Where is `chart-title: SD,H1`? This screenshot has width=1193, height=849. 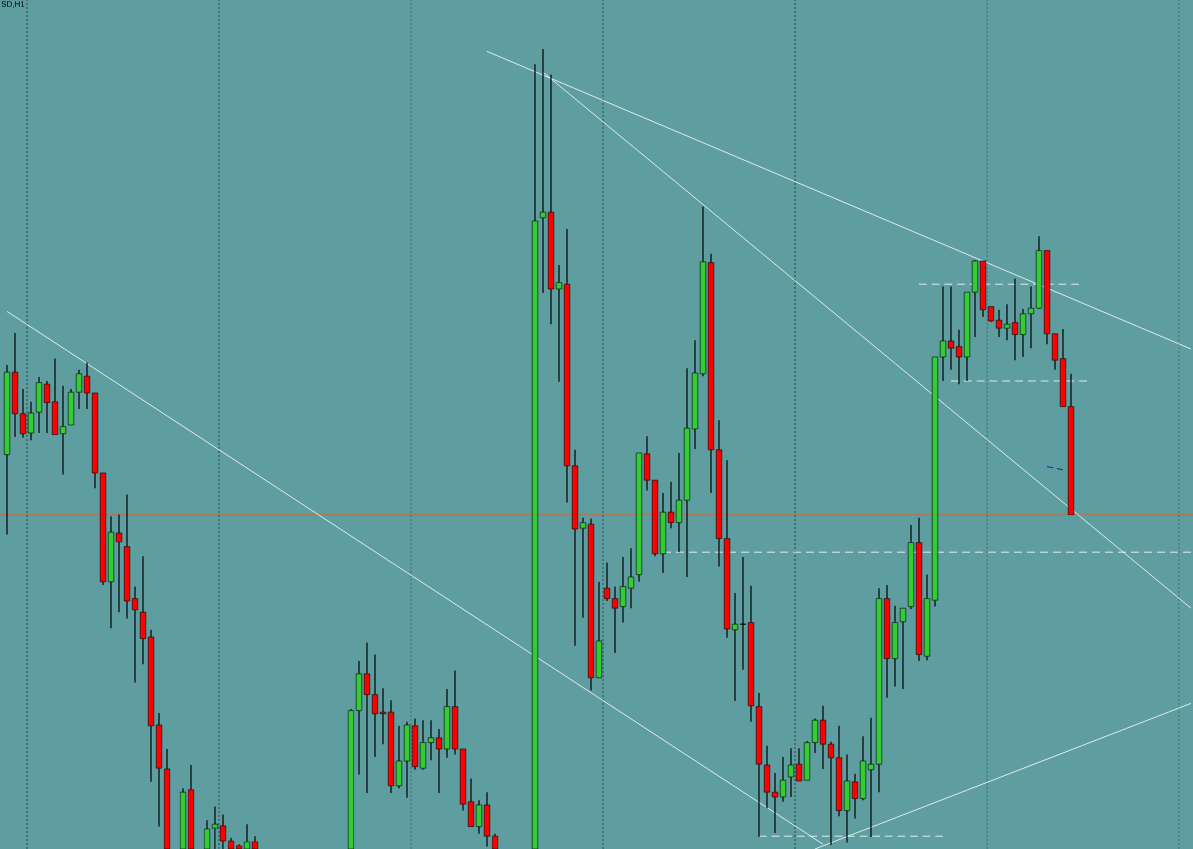 chart-title: SD,H1 is located at coordinates (13, 4).